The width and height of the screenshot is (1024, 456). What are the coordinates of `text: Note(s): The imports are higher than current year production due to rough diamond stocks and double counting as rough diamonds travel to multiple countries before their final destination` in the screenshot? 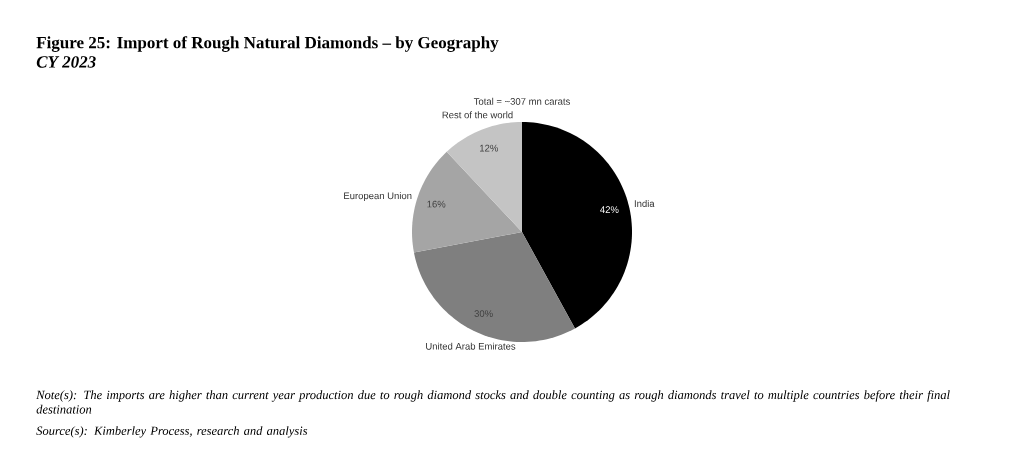 It's located at (493, 402).